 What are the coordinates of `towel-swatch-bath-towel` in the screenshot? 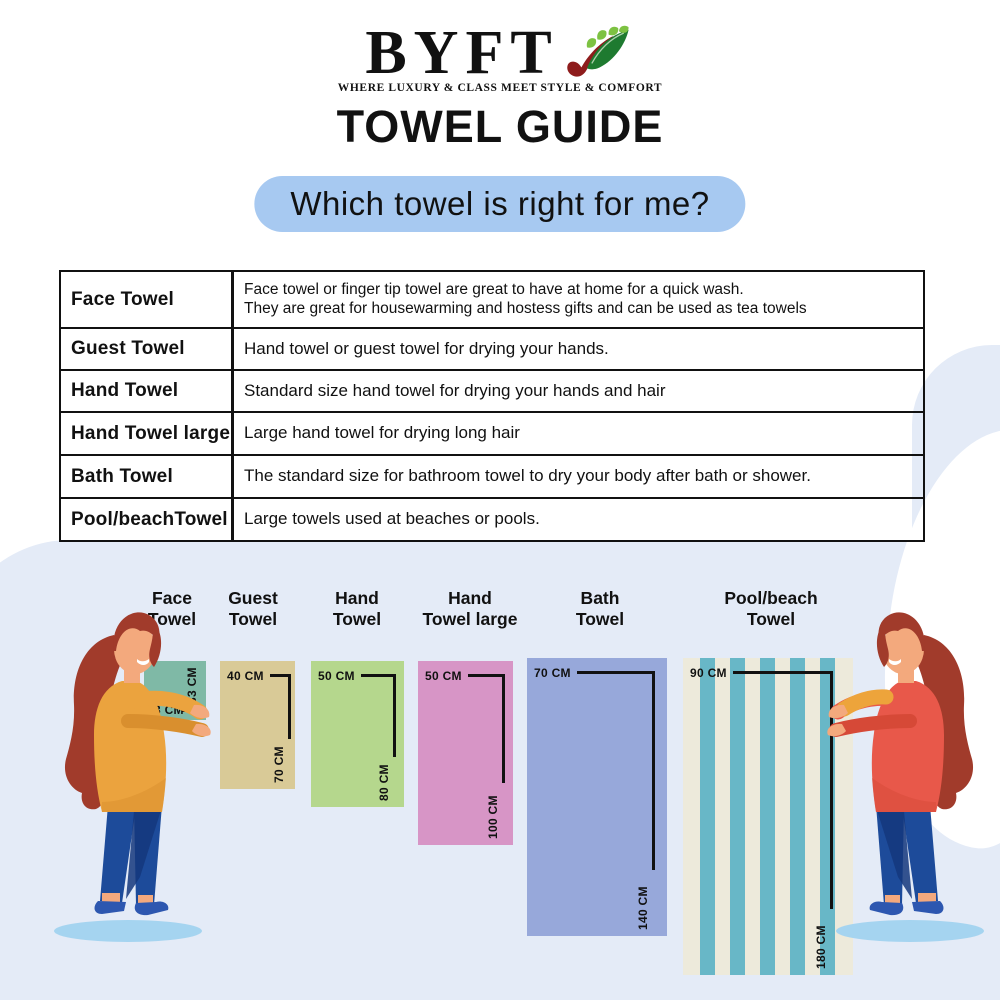 It's located at (597, 797).